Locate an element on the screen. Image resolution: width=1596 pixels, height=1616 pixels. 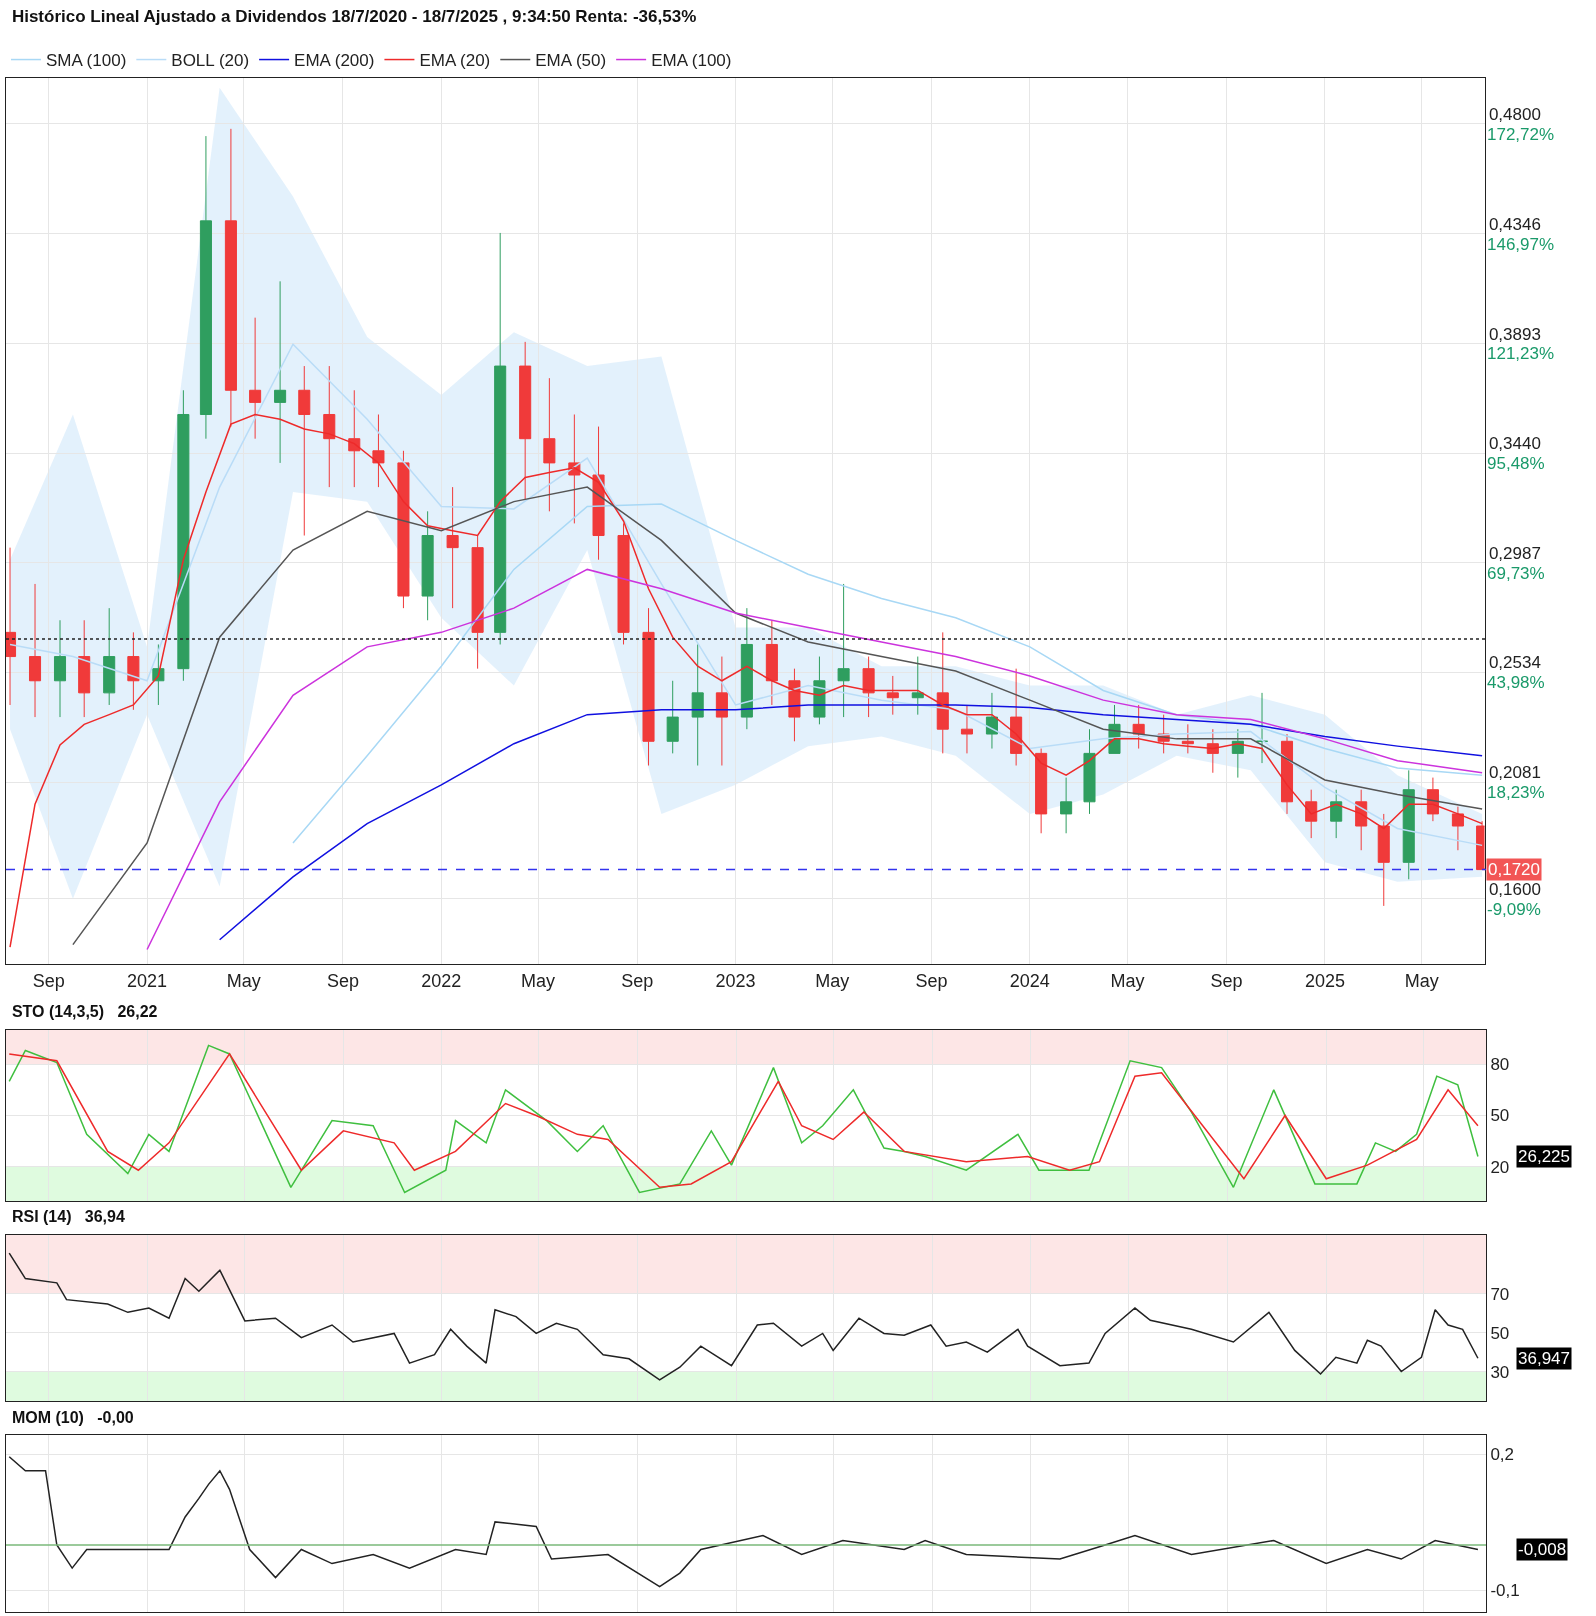
y-tick-label: 0,3893 is located at coordinates (1514, 334).